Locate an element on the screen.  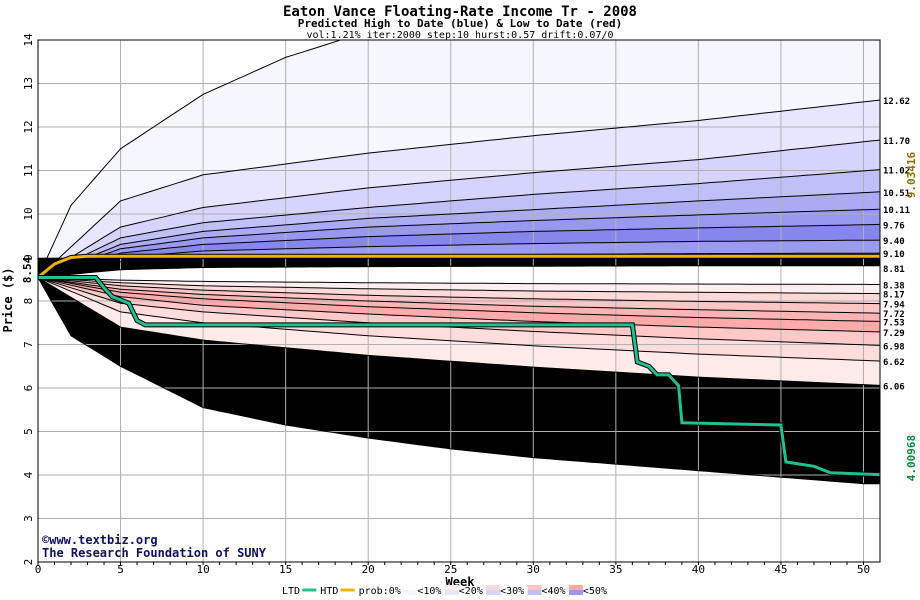
y-tick-label: 12 is located at coordinates (28, 126).